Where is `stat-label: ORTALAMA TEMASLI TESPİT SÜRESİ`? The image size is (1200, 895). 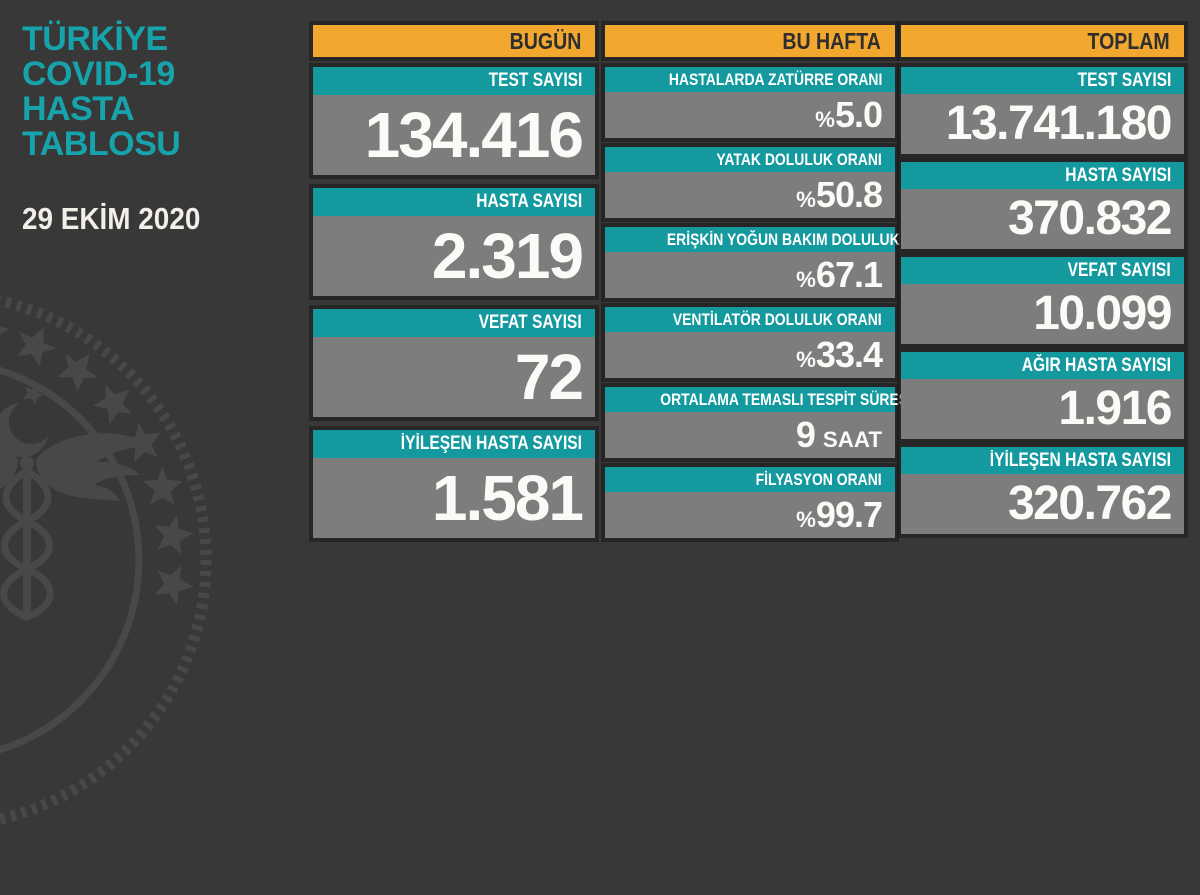
stat-label: ORTALAMA TEMASLI TESPİT SÜRESİ is located at coordinates (758, 399).